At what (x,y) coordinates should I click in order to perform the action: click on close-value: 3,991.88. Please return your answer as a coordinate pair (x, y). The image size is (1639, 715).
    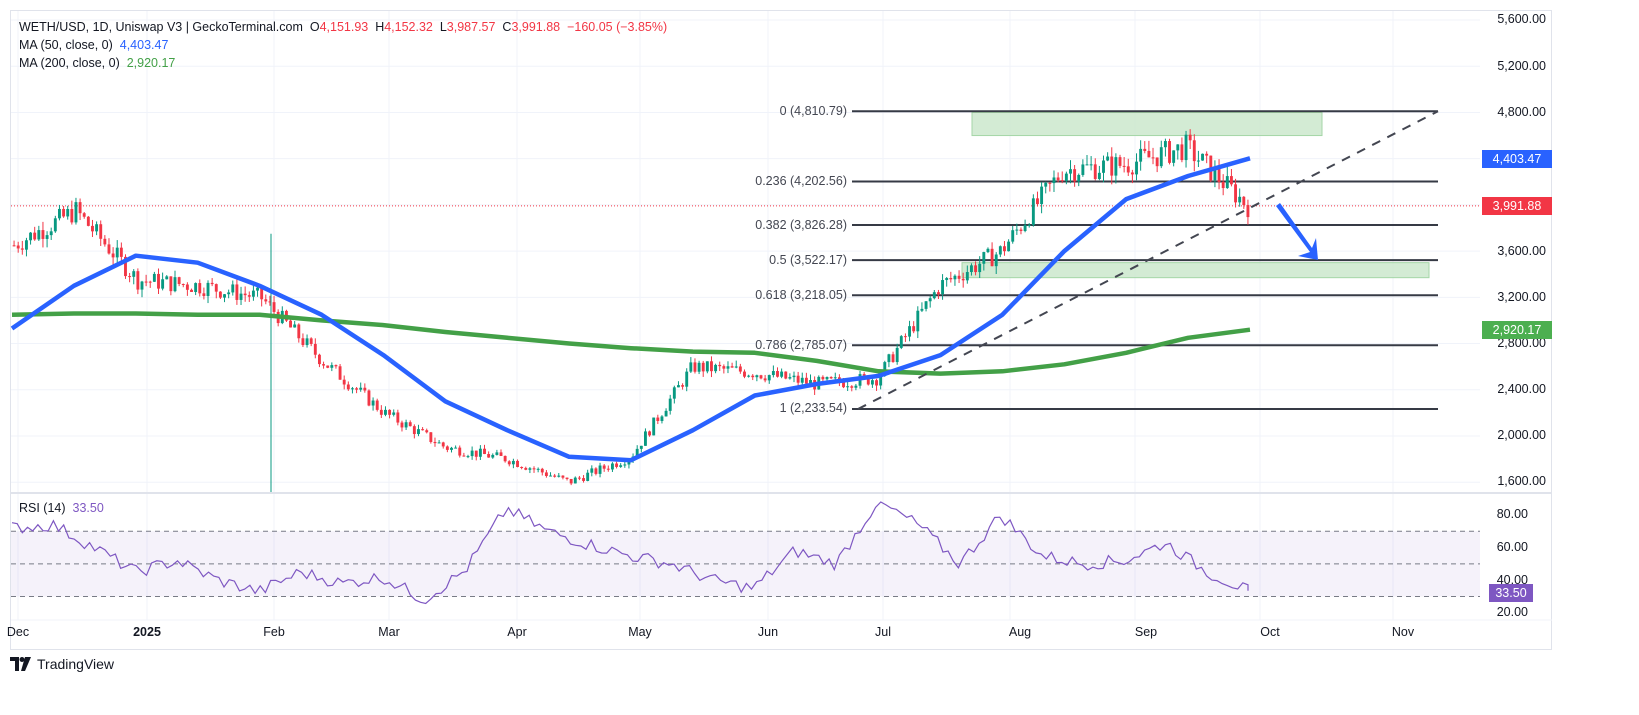
    Looking at the image, I should click on (536, 27).